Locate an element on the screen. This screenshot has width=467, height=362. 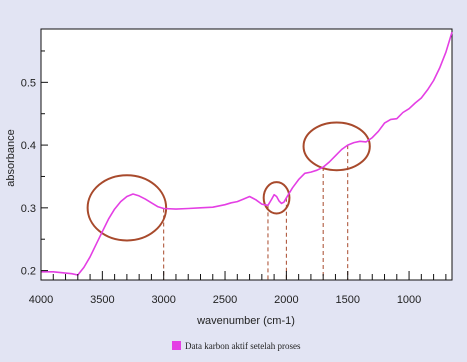
x-tick-label: 2500 is located at coordinates (225, 300).